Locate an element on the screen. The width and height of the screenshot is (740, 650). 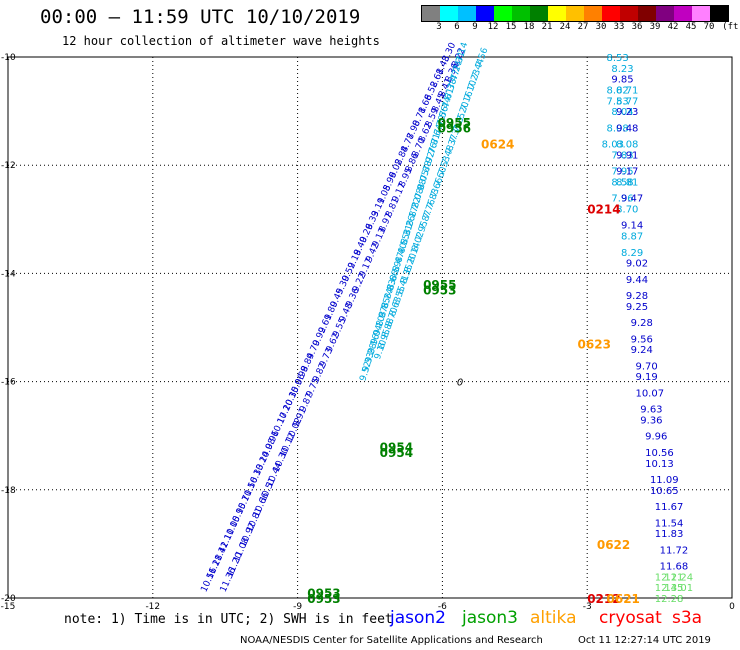
color-scale-tick: 6 is located at coordinates (457, 27).